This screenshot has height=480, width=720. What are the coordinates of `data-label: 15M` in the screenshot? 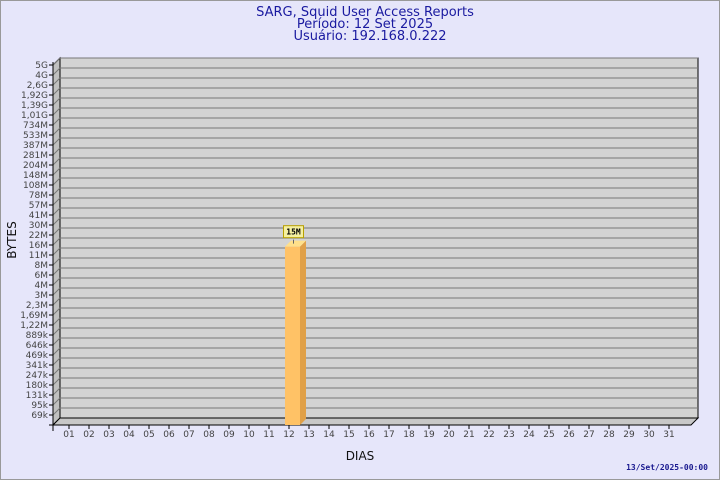 It's located at (293, 232).